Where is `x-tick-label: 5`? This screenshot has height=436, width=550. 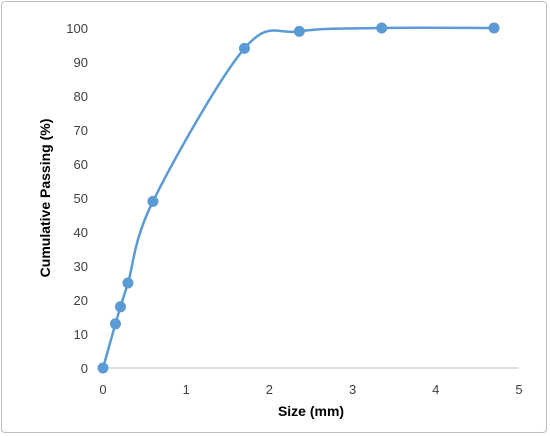
x-tick-label: 5 is located at coordinates (518, 389).